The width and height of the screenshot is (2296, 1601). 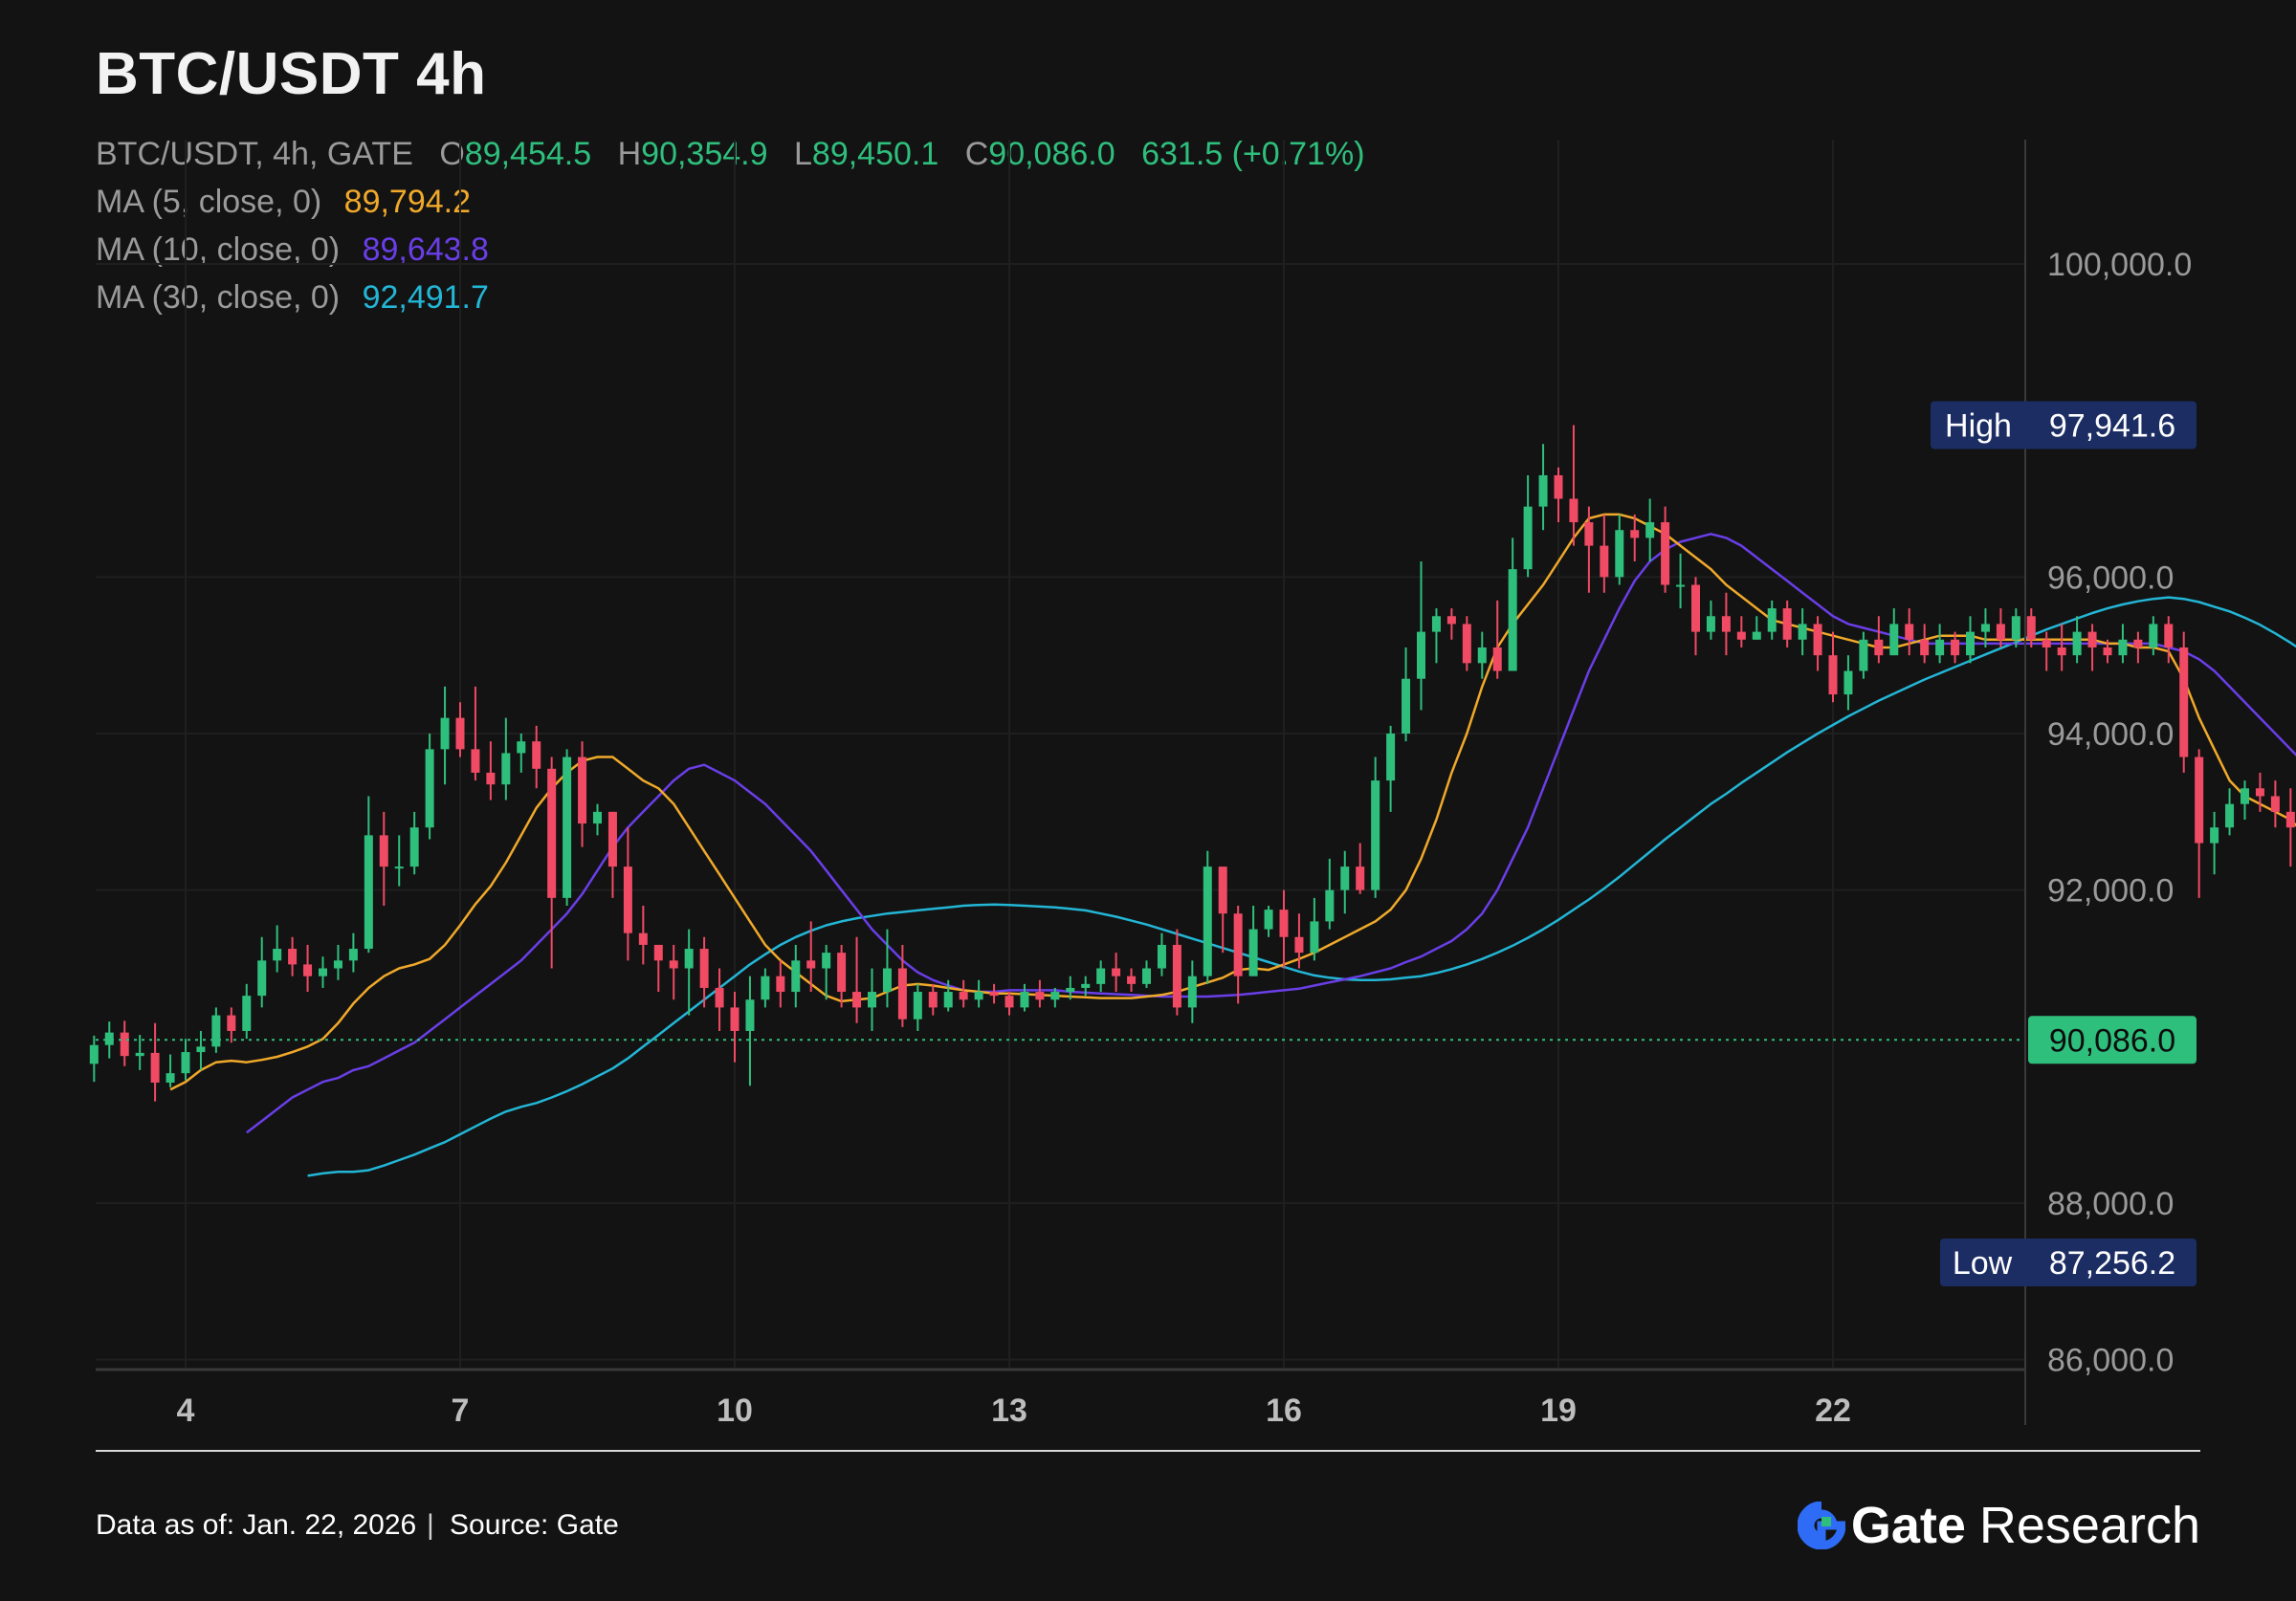 What do you see at coordinates (2089, 1526) in the screenshot?
I see `brand-research: Research` at bounding box center [2089, 1526].